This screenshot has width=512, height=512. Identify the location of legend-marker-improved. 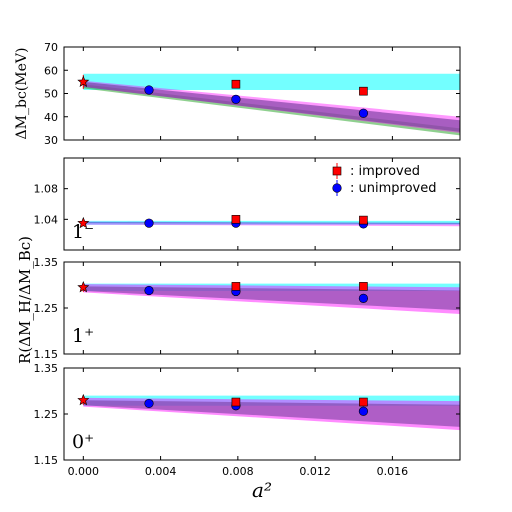
(337, 171).